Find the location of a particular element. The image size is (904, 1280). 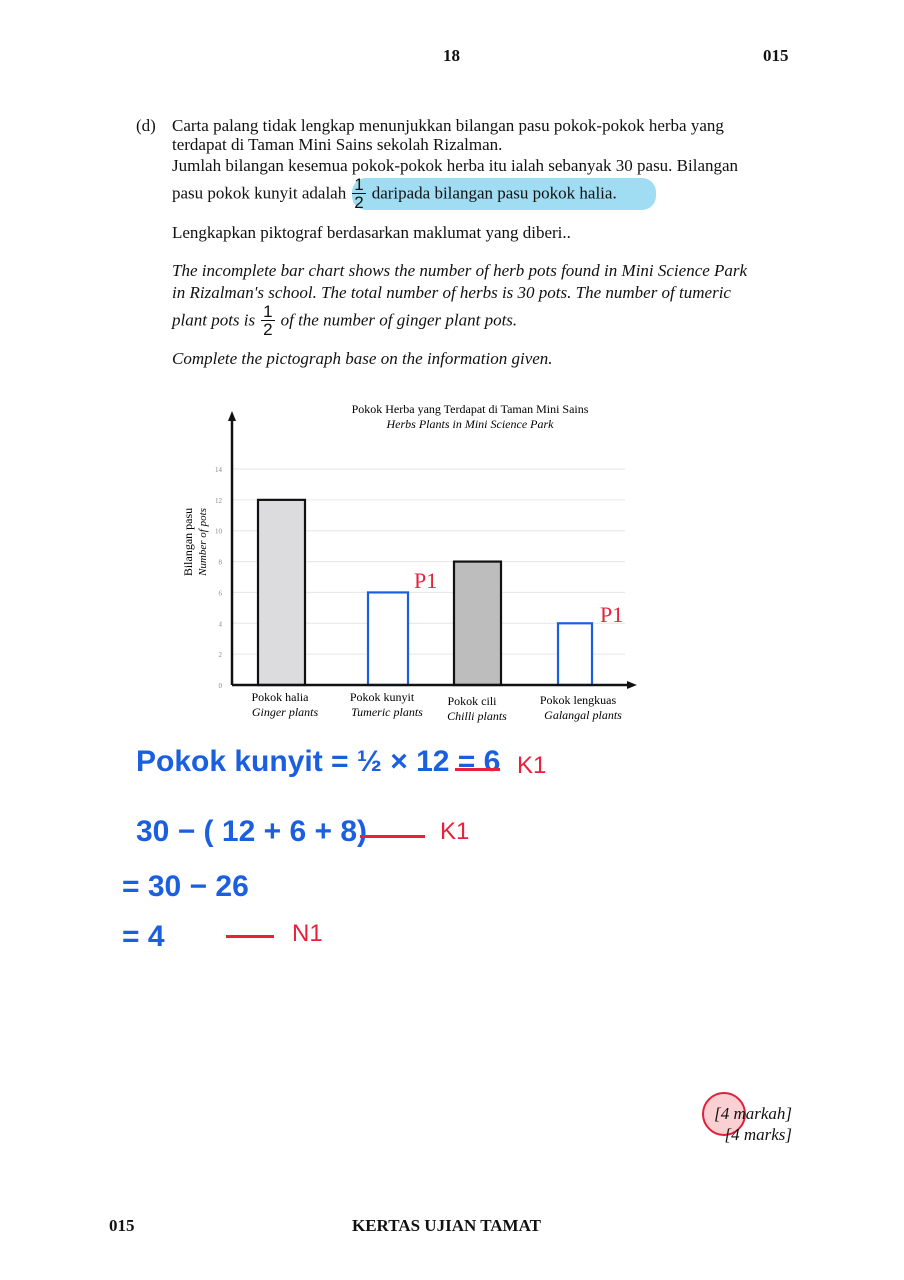

footer-title: KERTAS UJIAN TAMAT is located at coordinates (446, 1225).